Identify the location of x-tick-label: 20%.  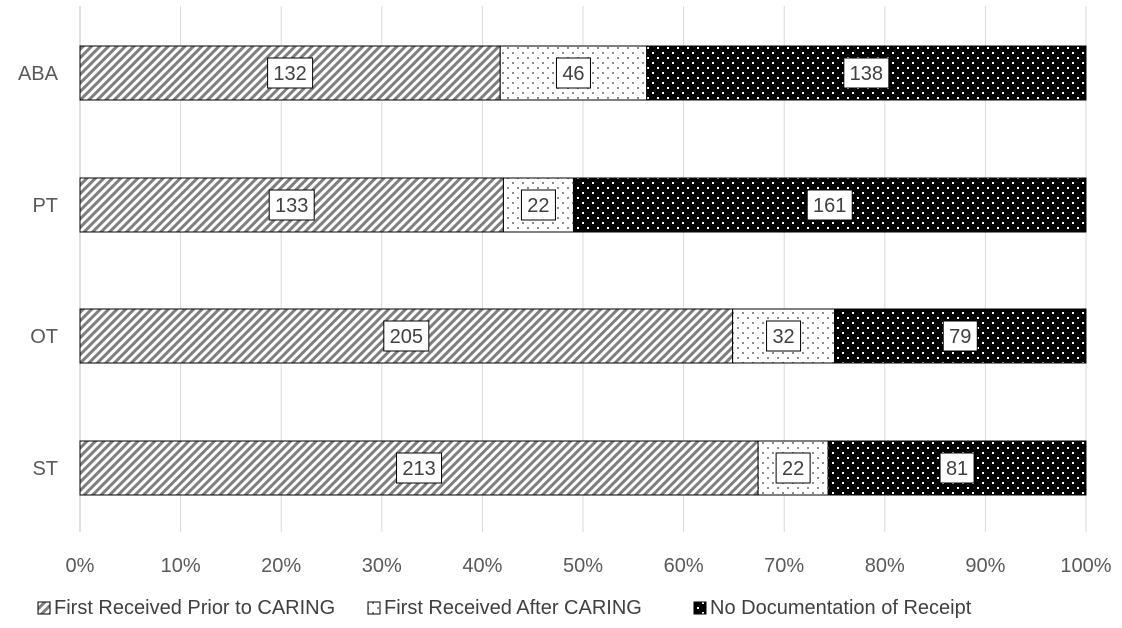
(281, 566).